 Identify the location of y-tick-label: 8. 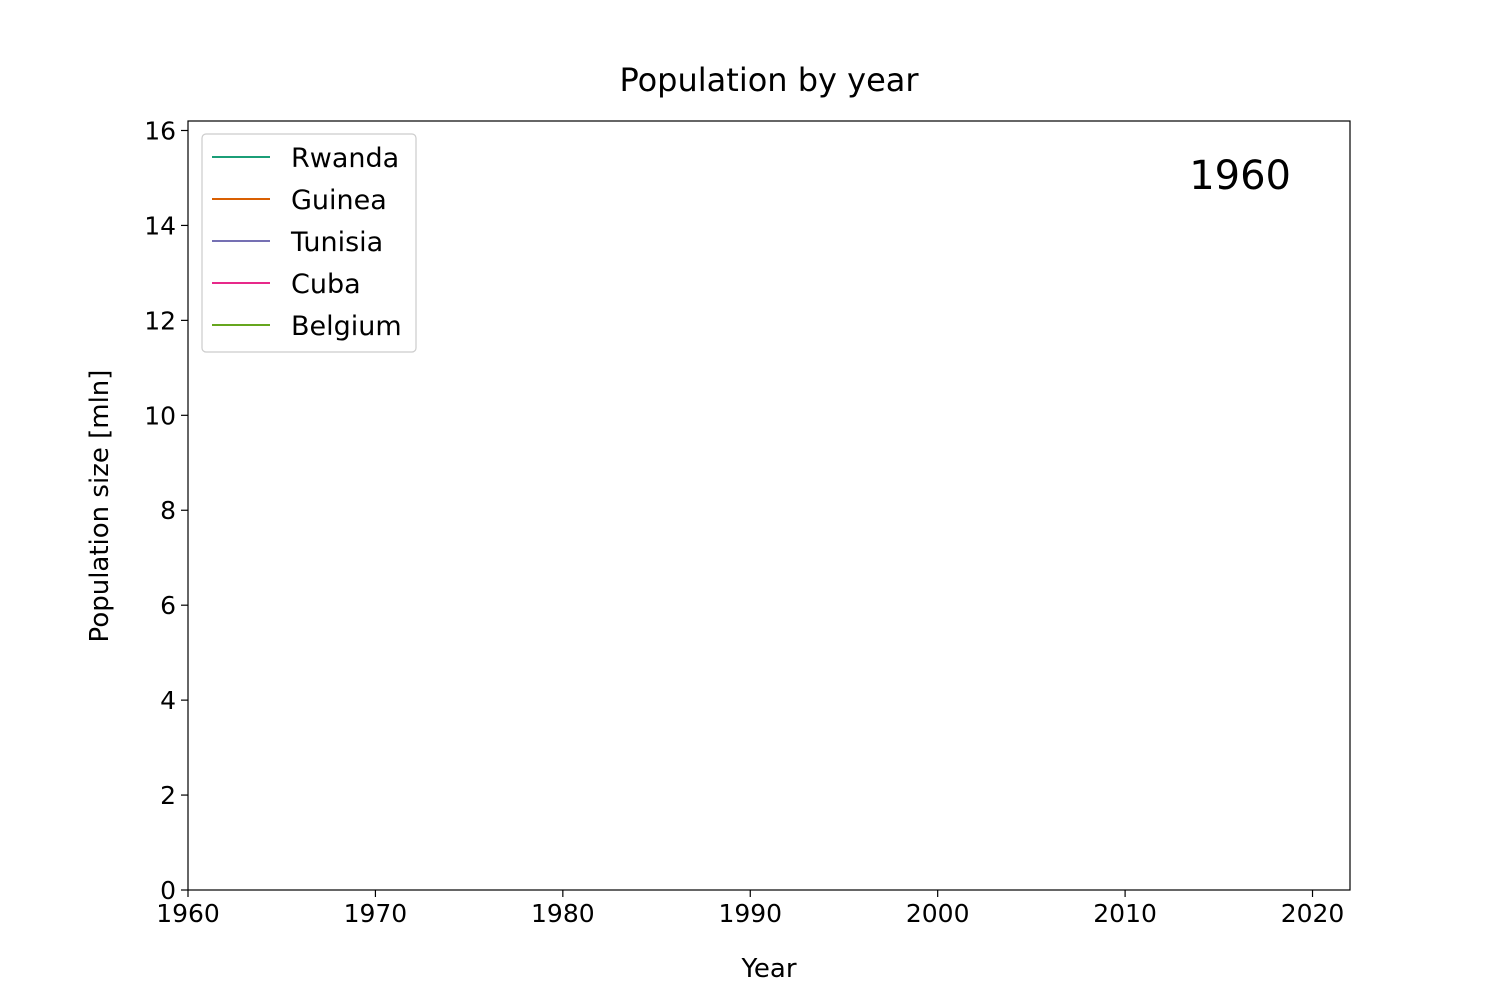
(168, 510).